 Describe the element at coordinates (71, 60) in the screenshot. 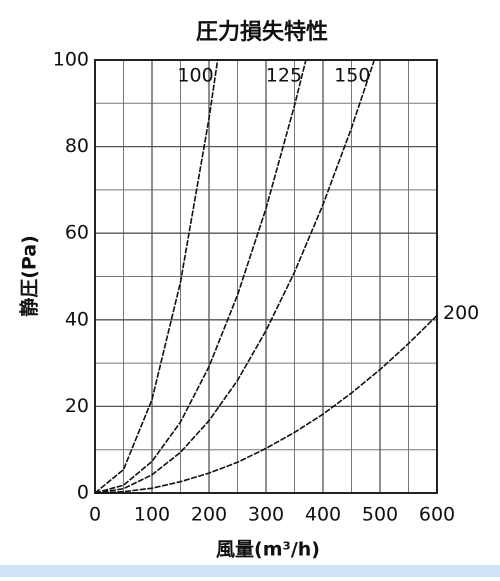

I see `y-tick-label: 100` at that location.